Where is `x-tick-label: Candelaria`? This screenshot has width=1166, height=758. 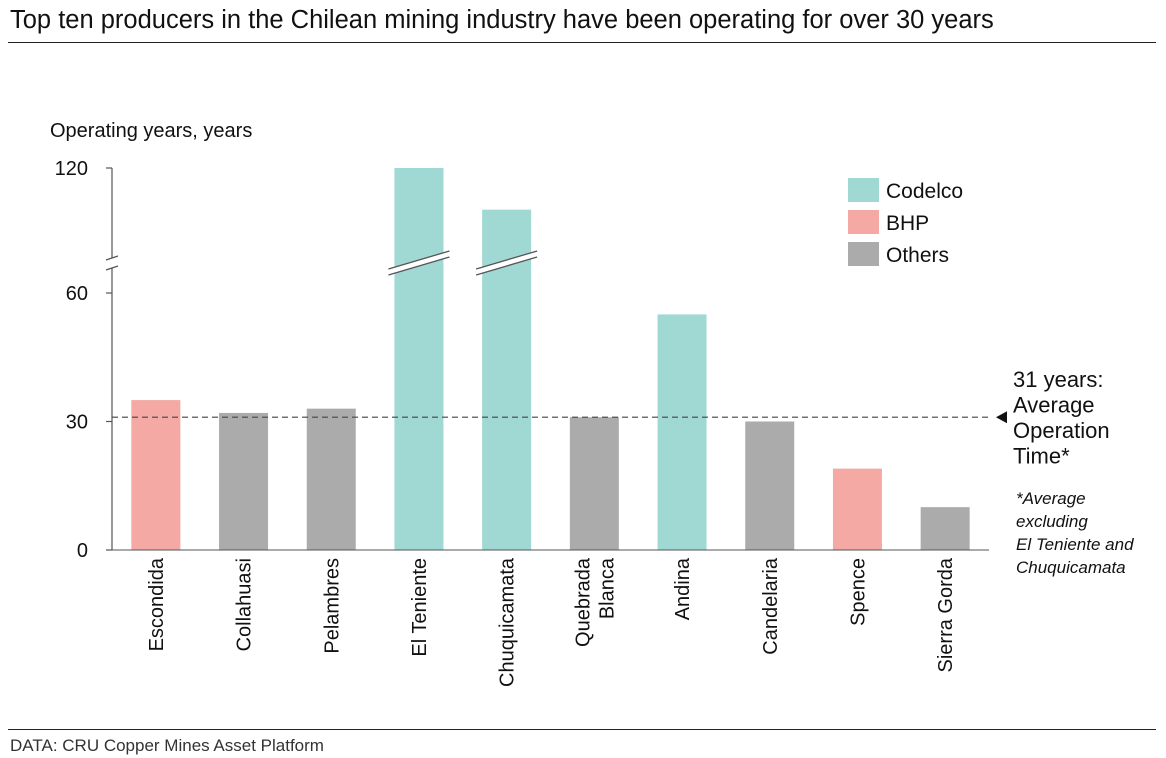 x-tick-label: Candelaria is located at coordinates (771, 606).